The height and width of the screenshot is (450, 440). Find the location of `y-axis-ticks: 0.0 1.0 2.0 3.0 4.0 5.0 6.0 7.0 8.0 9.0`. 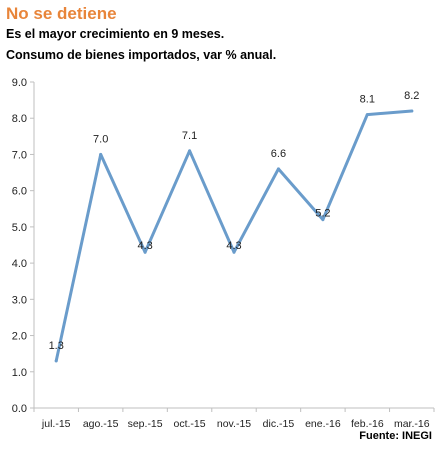

y-axis-ticks: 0.0 1.0 2.0 3.0 4.0 5.0 6.0 7.0 8.0 9.0 is located at coordinates (23, 246).